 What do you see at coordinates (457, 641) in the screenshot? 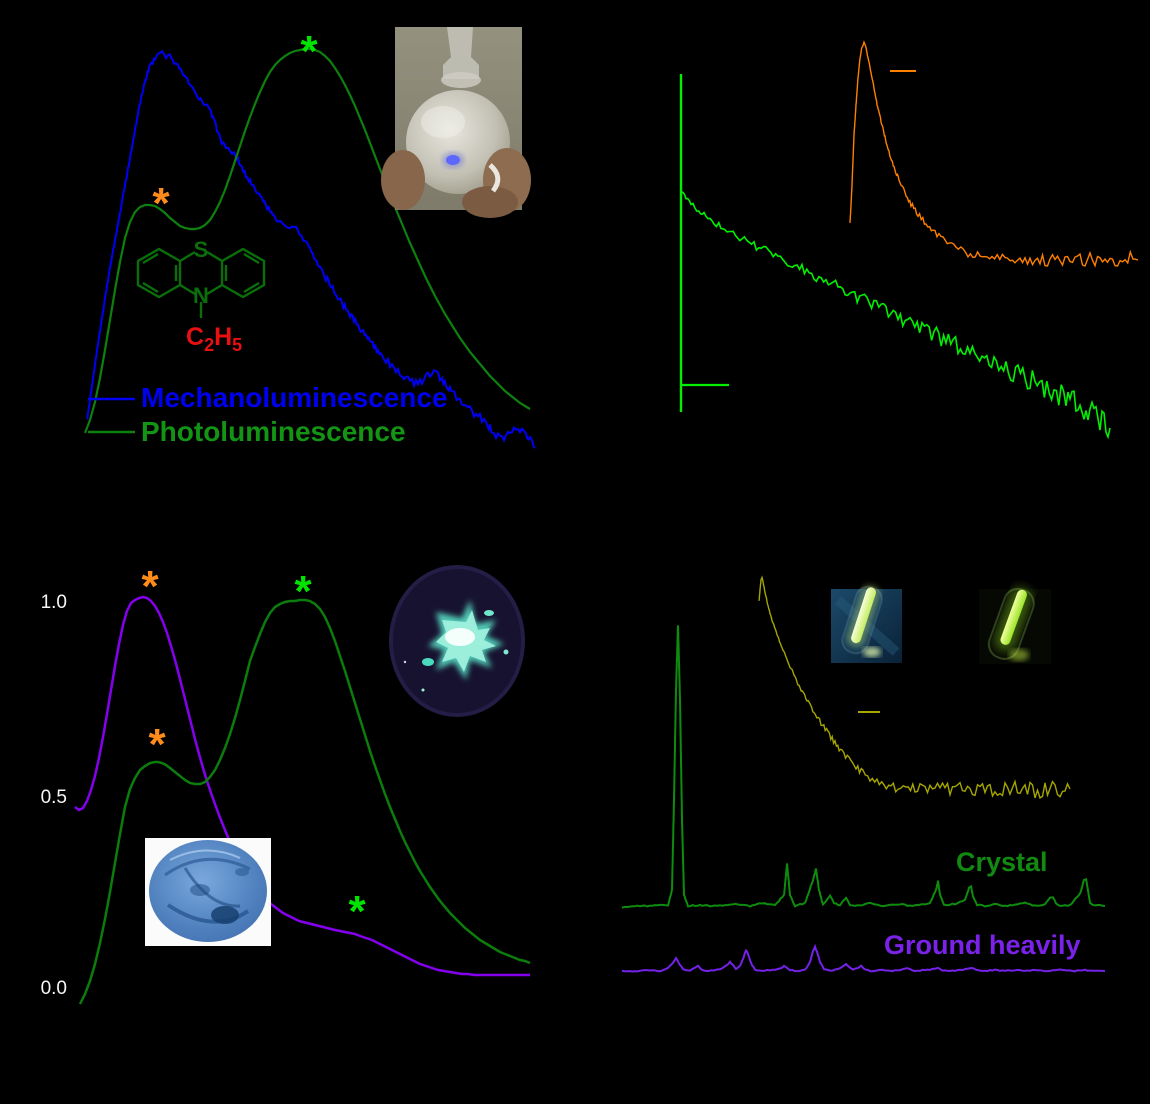
I see `crystals-uv-photo` at bounding box center [457, 641].